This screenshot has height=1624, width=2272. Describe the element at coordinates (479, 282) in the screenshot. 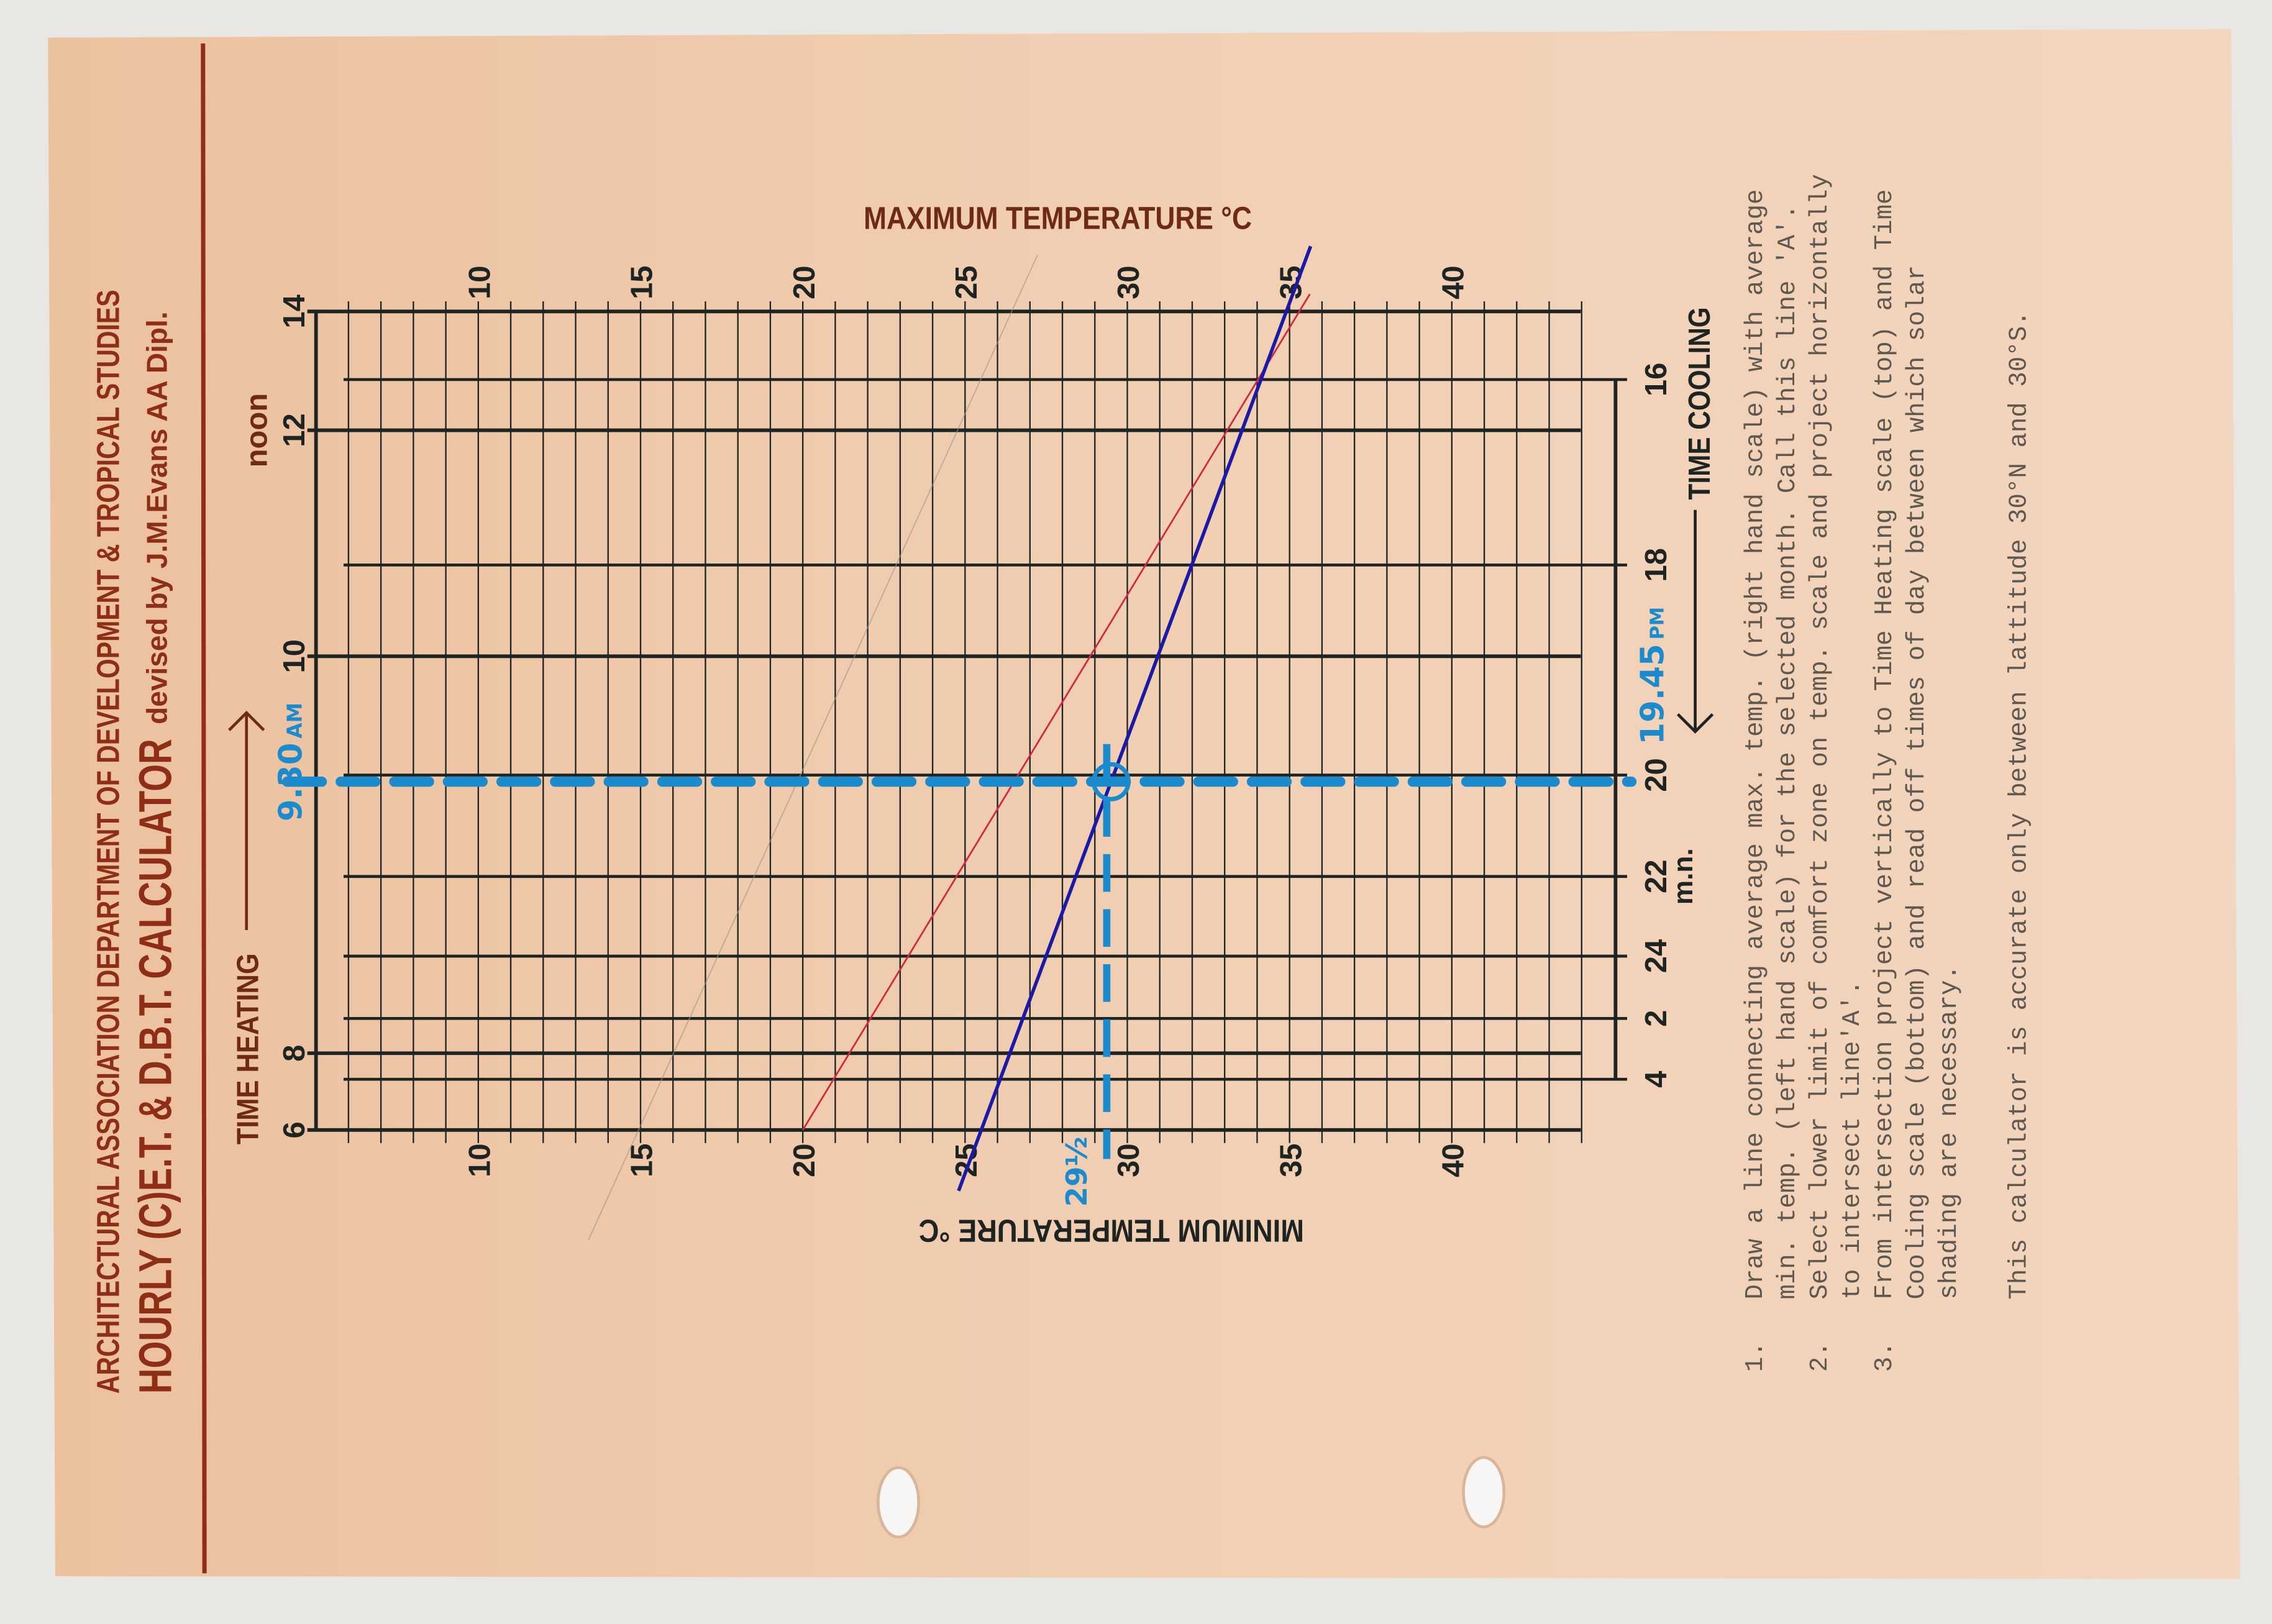

I see `max-temp-tick-label: 10` at that location.